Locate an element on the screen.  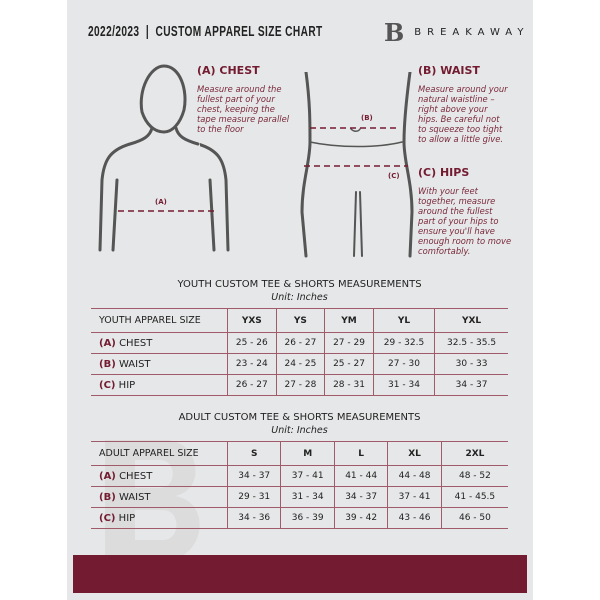
upper-body-figure-right is located at coordinates (215, 197).